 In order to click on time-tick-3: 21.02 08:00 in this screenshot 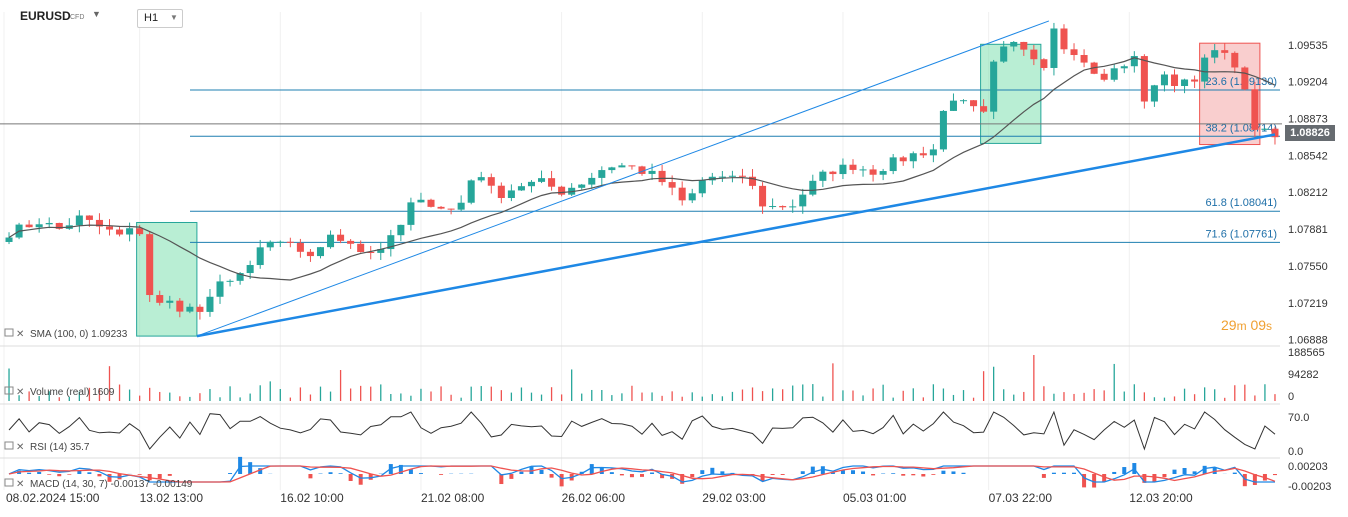, I will do `click(453, 498)`.